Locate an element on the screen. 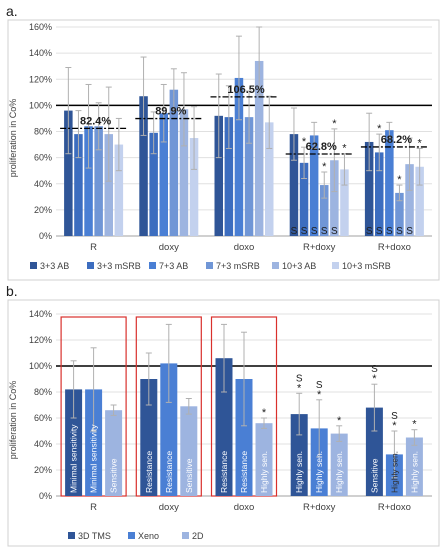 The height and width of the screenshot is (550, 445). legend-label: 3+3 AB is located at coordinates (54, 266).